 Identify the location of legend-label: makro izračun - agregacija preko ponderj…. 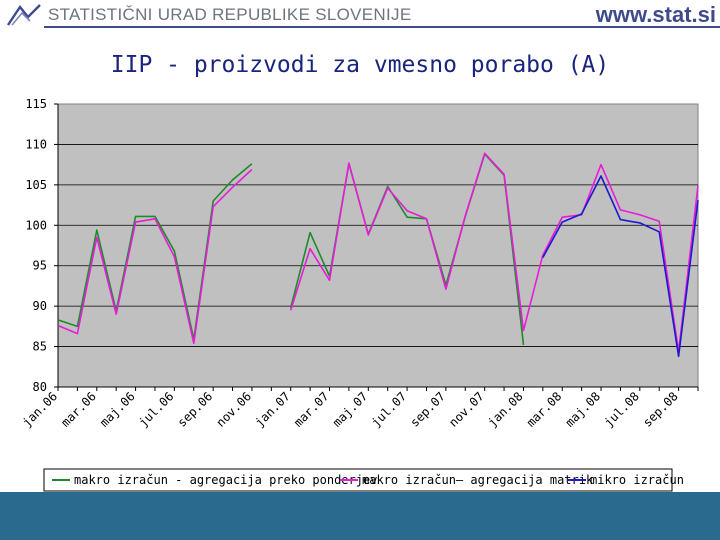
(225, 480).